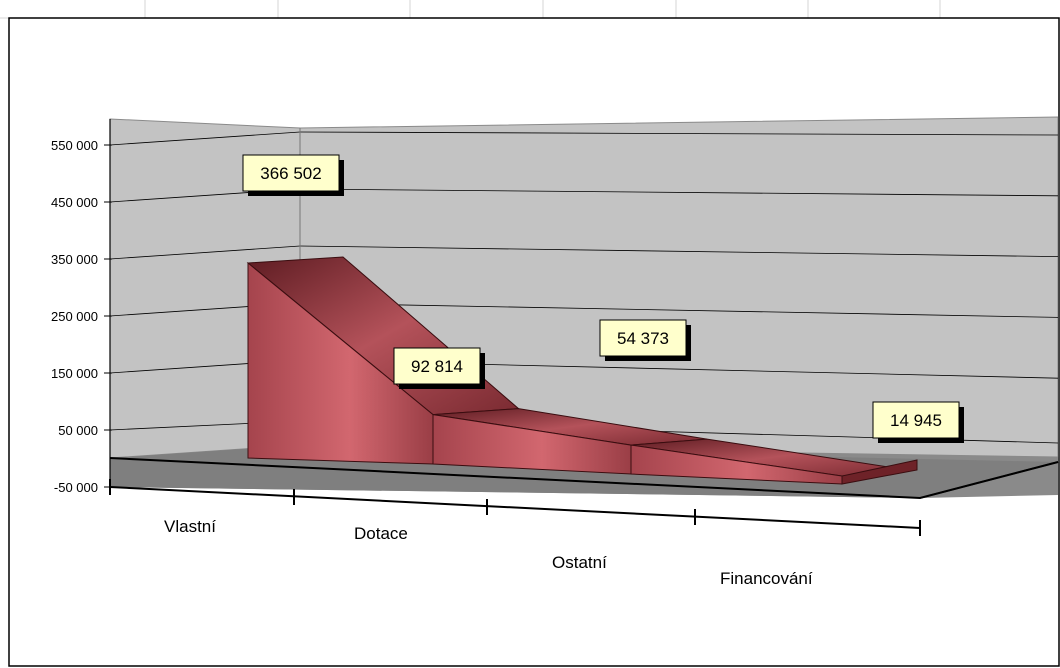 This screenshot has height=668, width=1060. Describe the element at coordinates (530, 9) in the screenshot. I see `spreadsheet-grid` at that location.